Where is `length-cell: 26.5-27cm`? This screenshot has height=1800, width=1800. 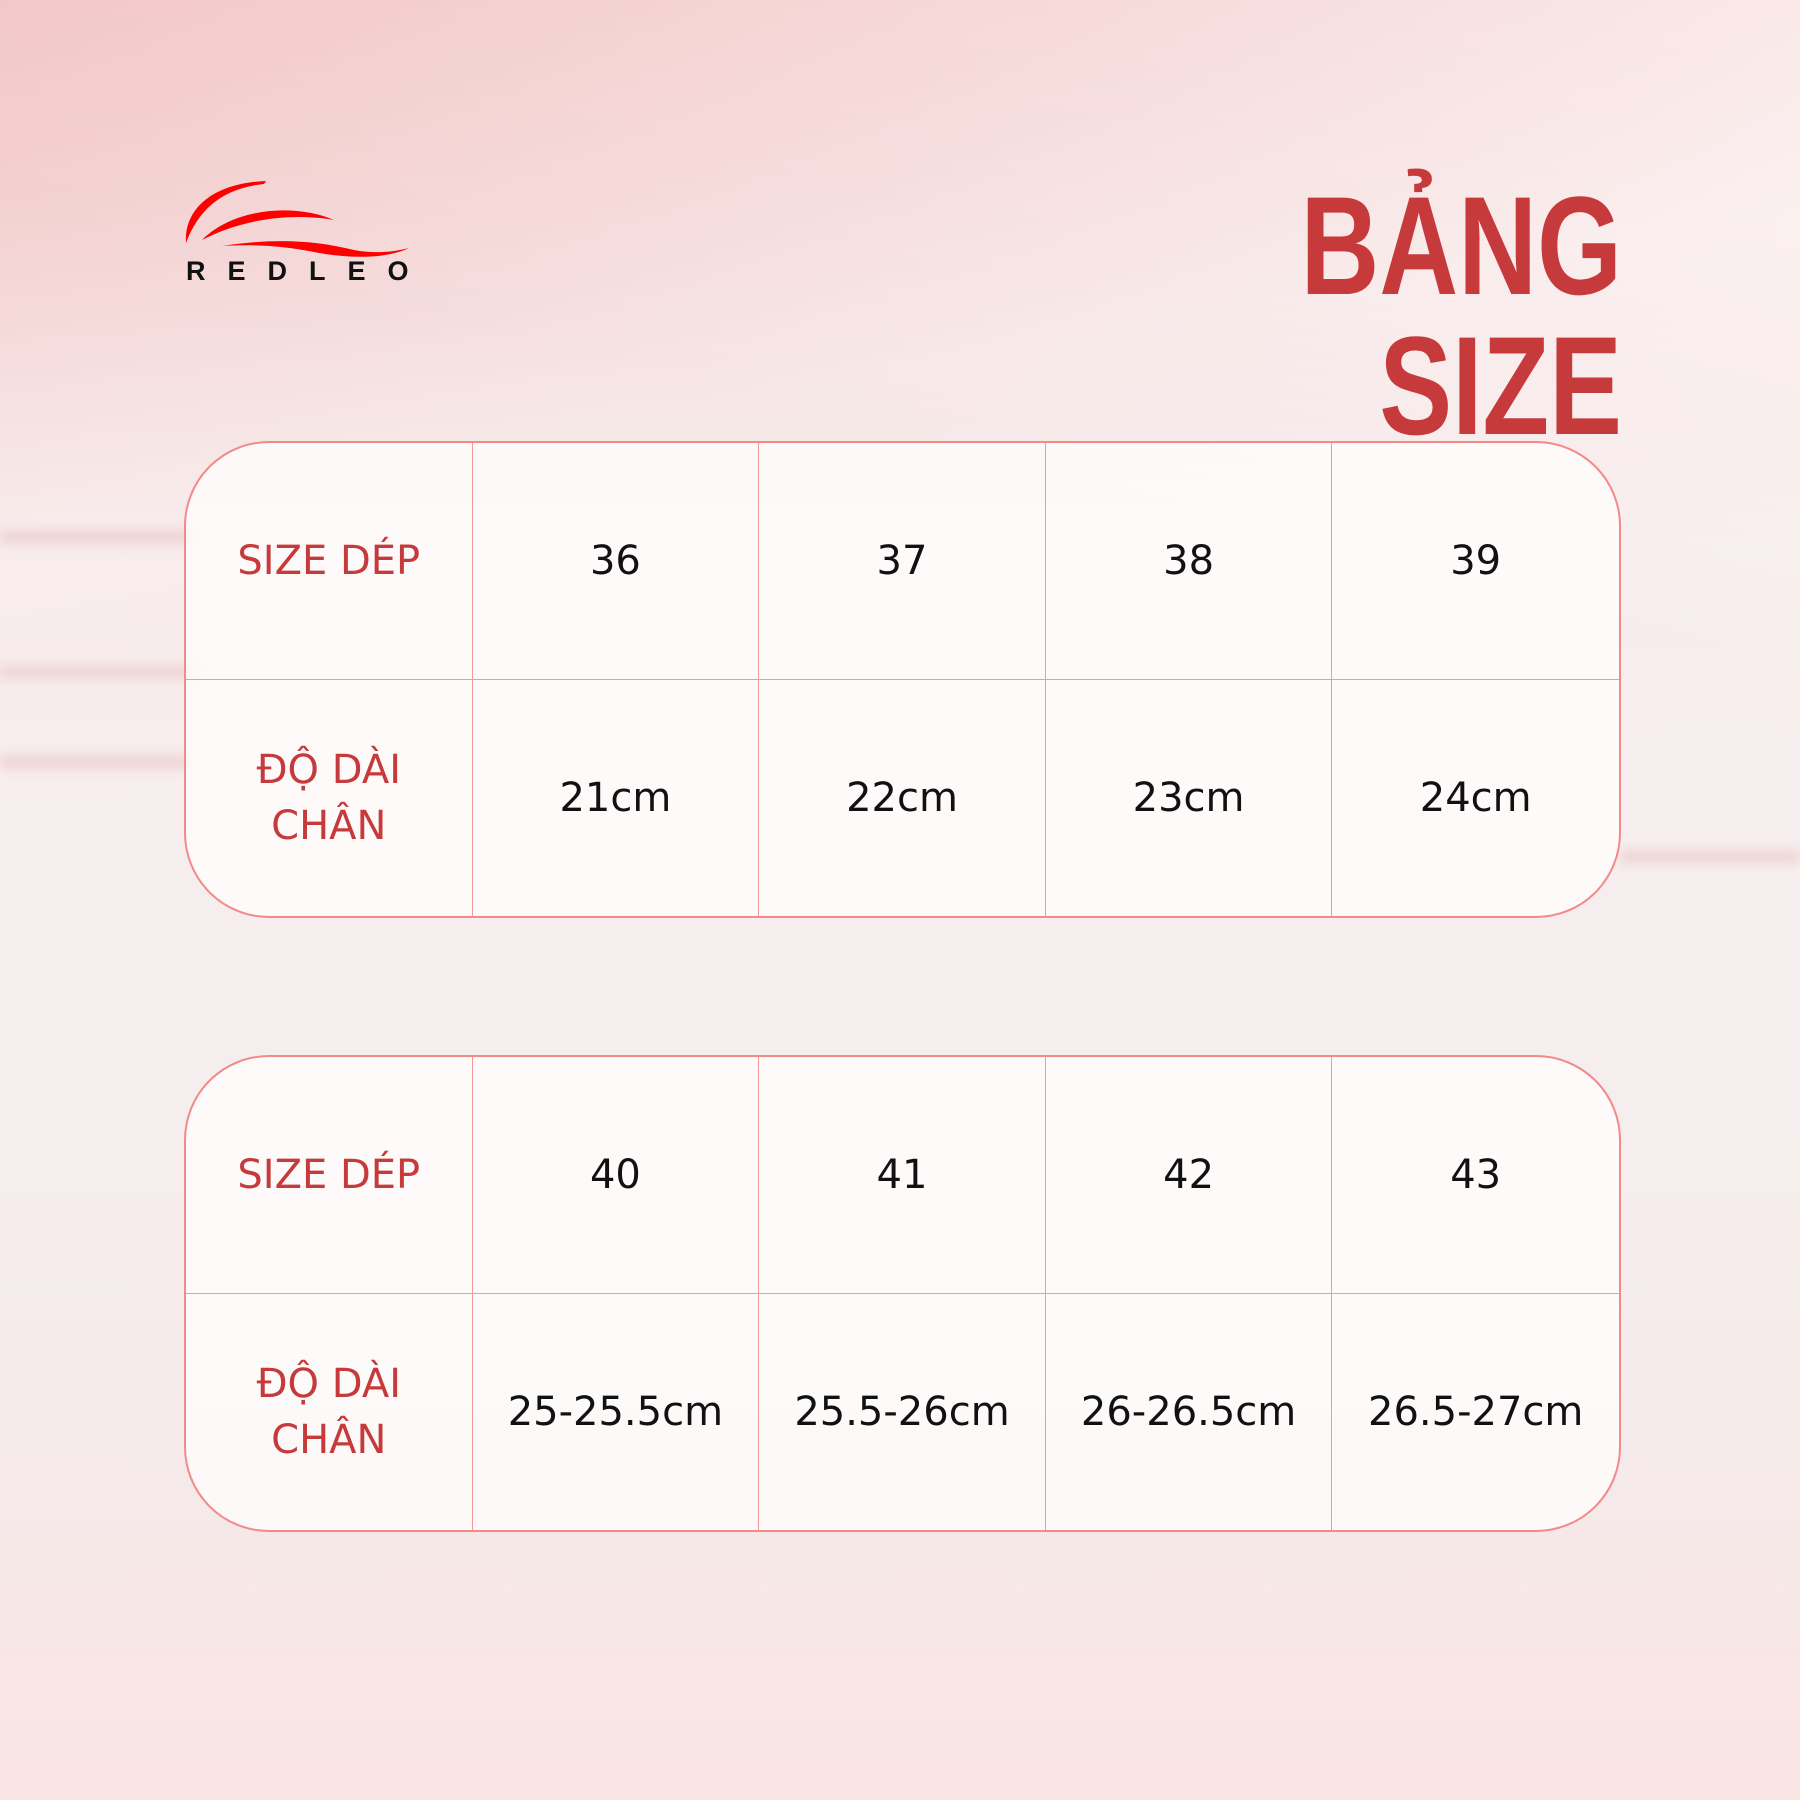 length-cell: 26.5-27cm is located at coordinates (1476, 1411).